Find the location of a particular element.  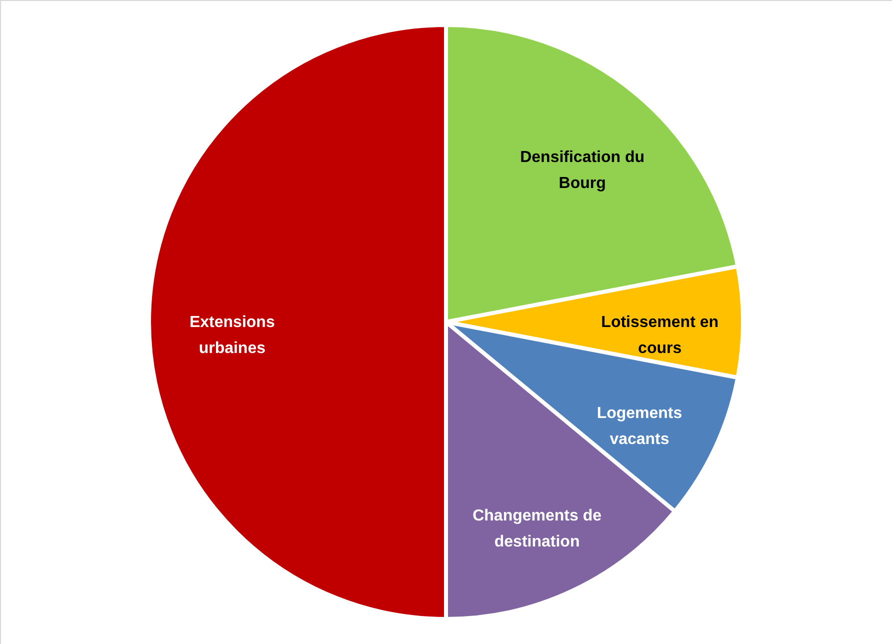

slice-label: Logements vacants is located at coordinates (639, 426).